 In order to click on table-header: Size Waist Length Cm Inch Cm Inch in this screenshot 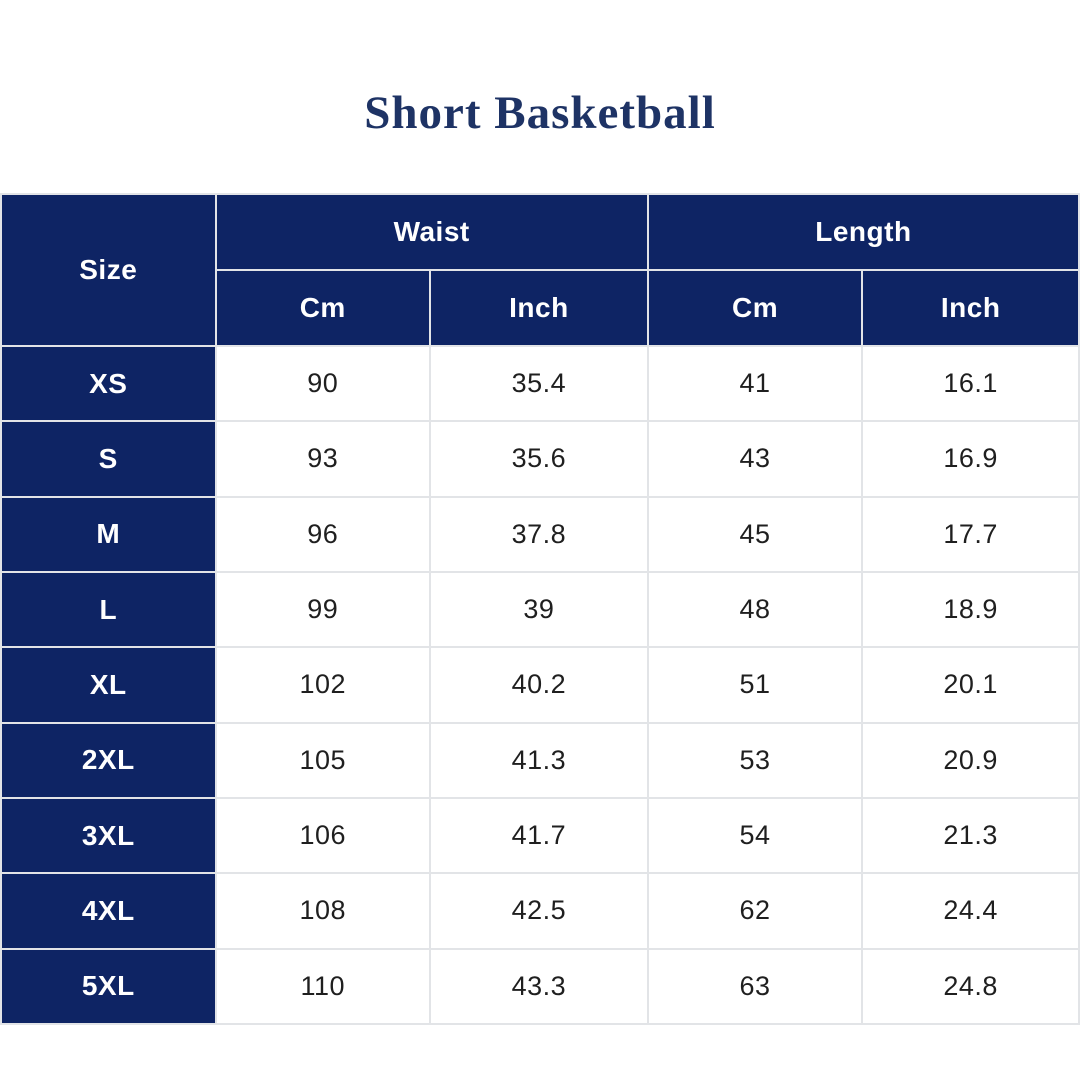, I will do `click(540, 270)`.